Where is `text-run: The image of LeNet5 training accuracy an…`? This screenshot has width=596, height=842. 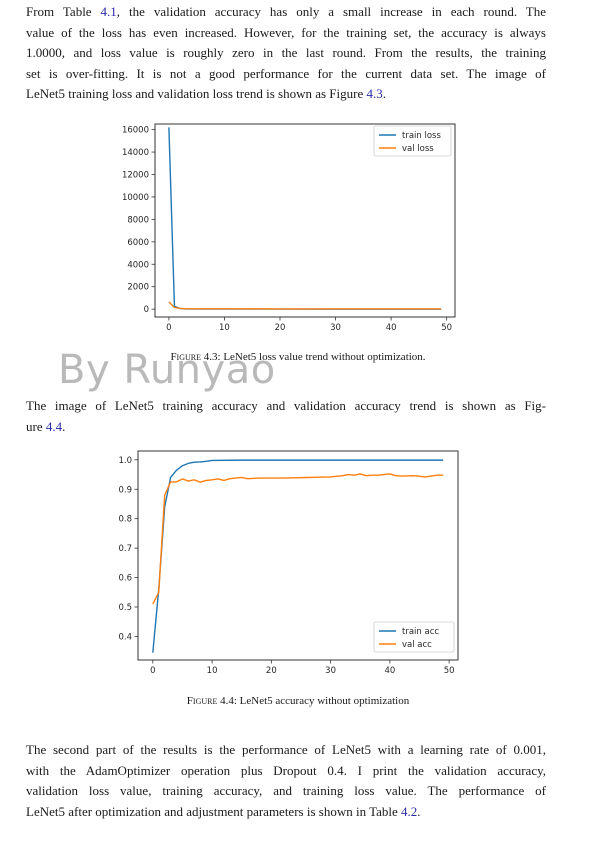 text-run: The image of LeNet5 training accuracy an… is located at coordinates (286, 405).